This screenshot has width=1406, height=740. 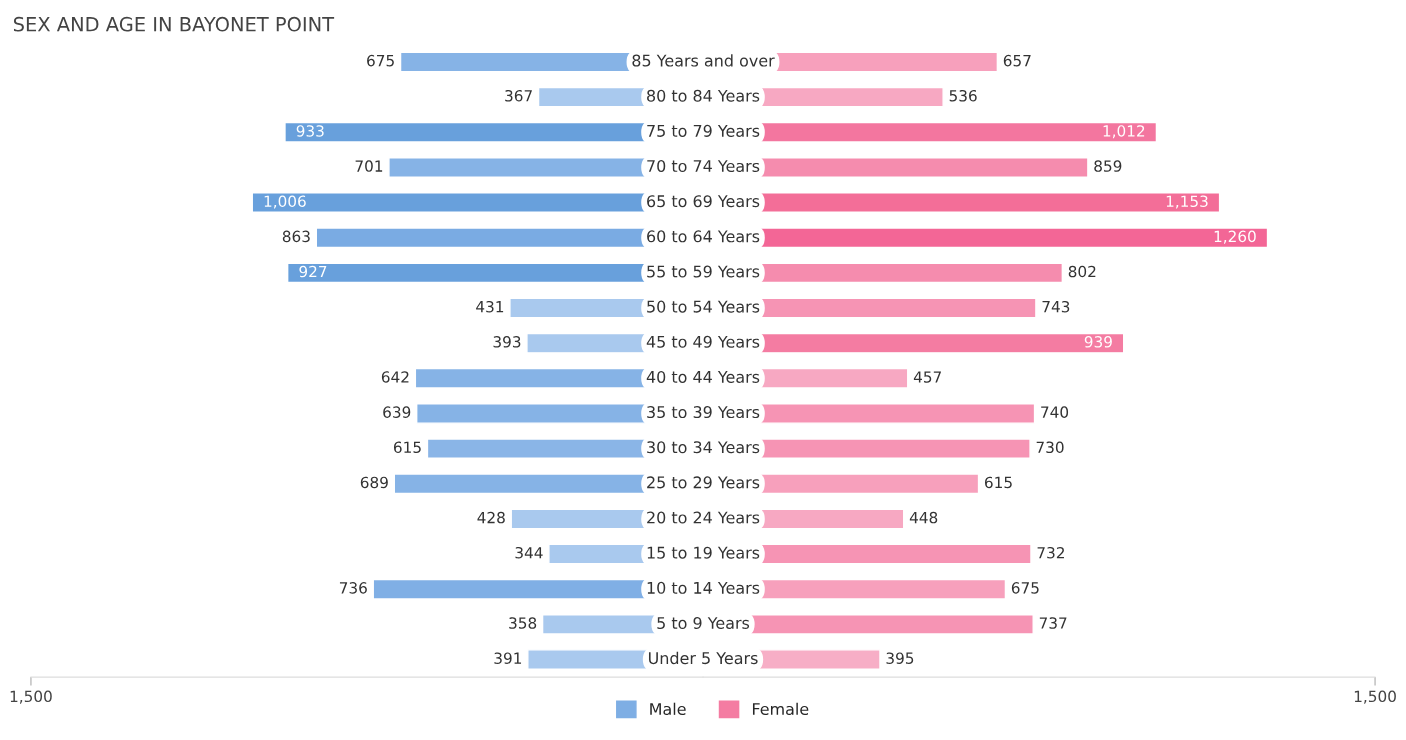 I want to click on y-tick-label: 10 to 14 Years, so click(x=703, y=587).